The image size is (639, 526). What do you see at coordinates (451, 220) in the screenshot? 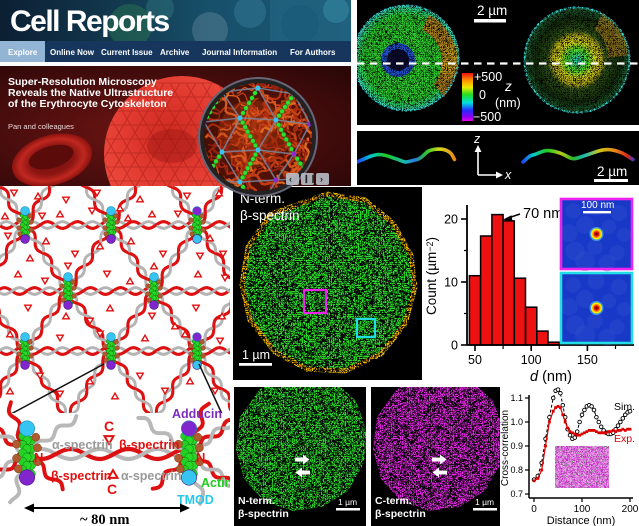
I see `svg-text: 20` at bounding box center [451, 220].